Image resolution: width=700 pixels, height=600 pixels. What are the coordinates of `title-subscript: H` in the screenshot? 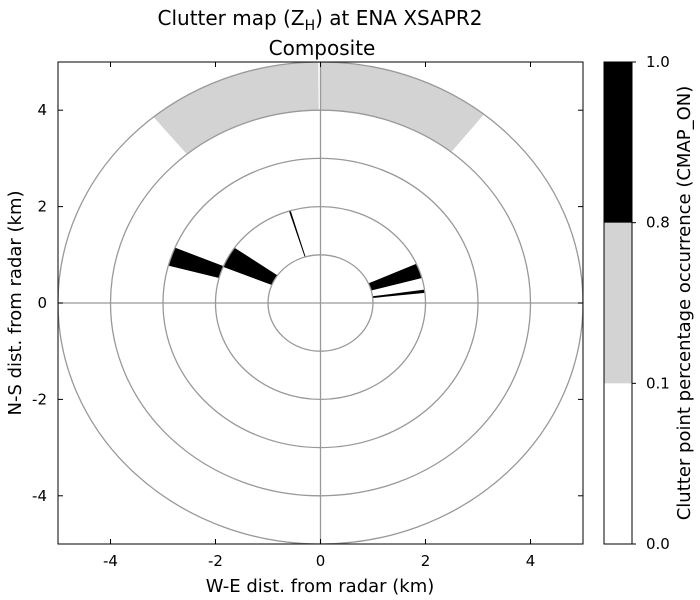 It's located at (310, 26).